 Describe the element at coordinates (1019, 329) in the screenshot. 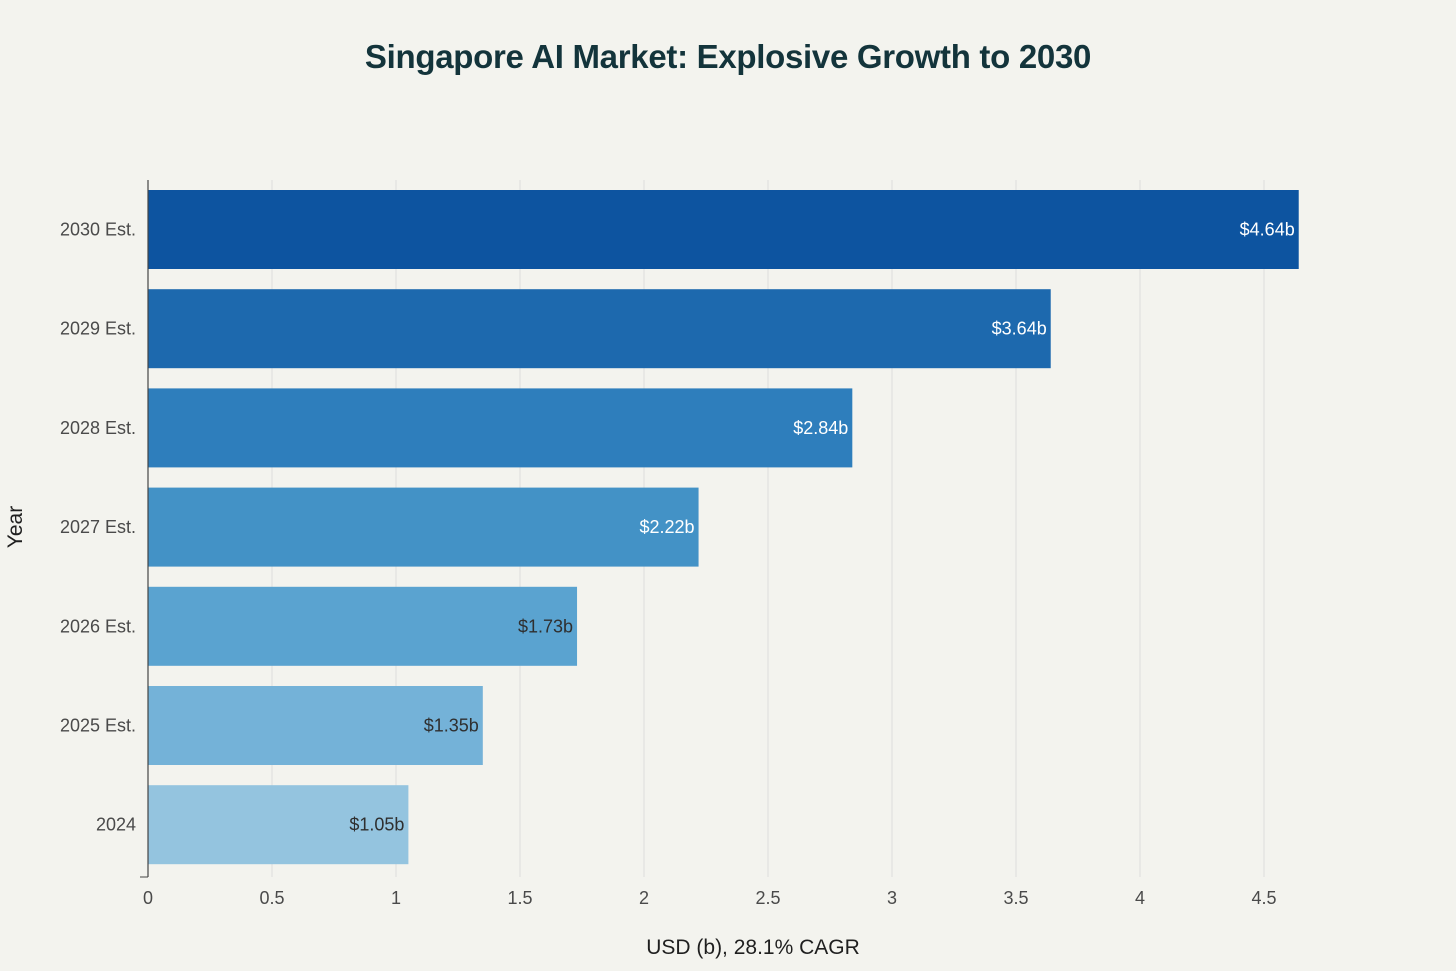

I see `data-label: $3.64b` at that location.